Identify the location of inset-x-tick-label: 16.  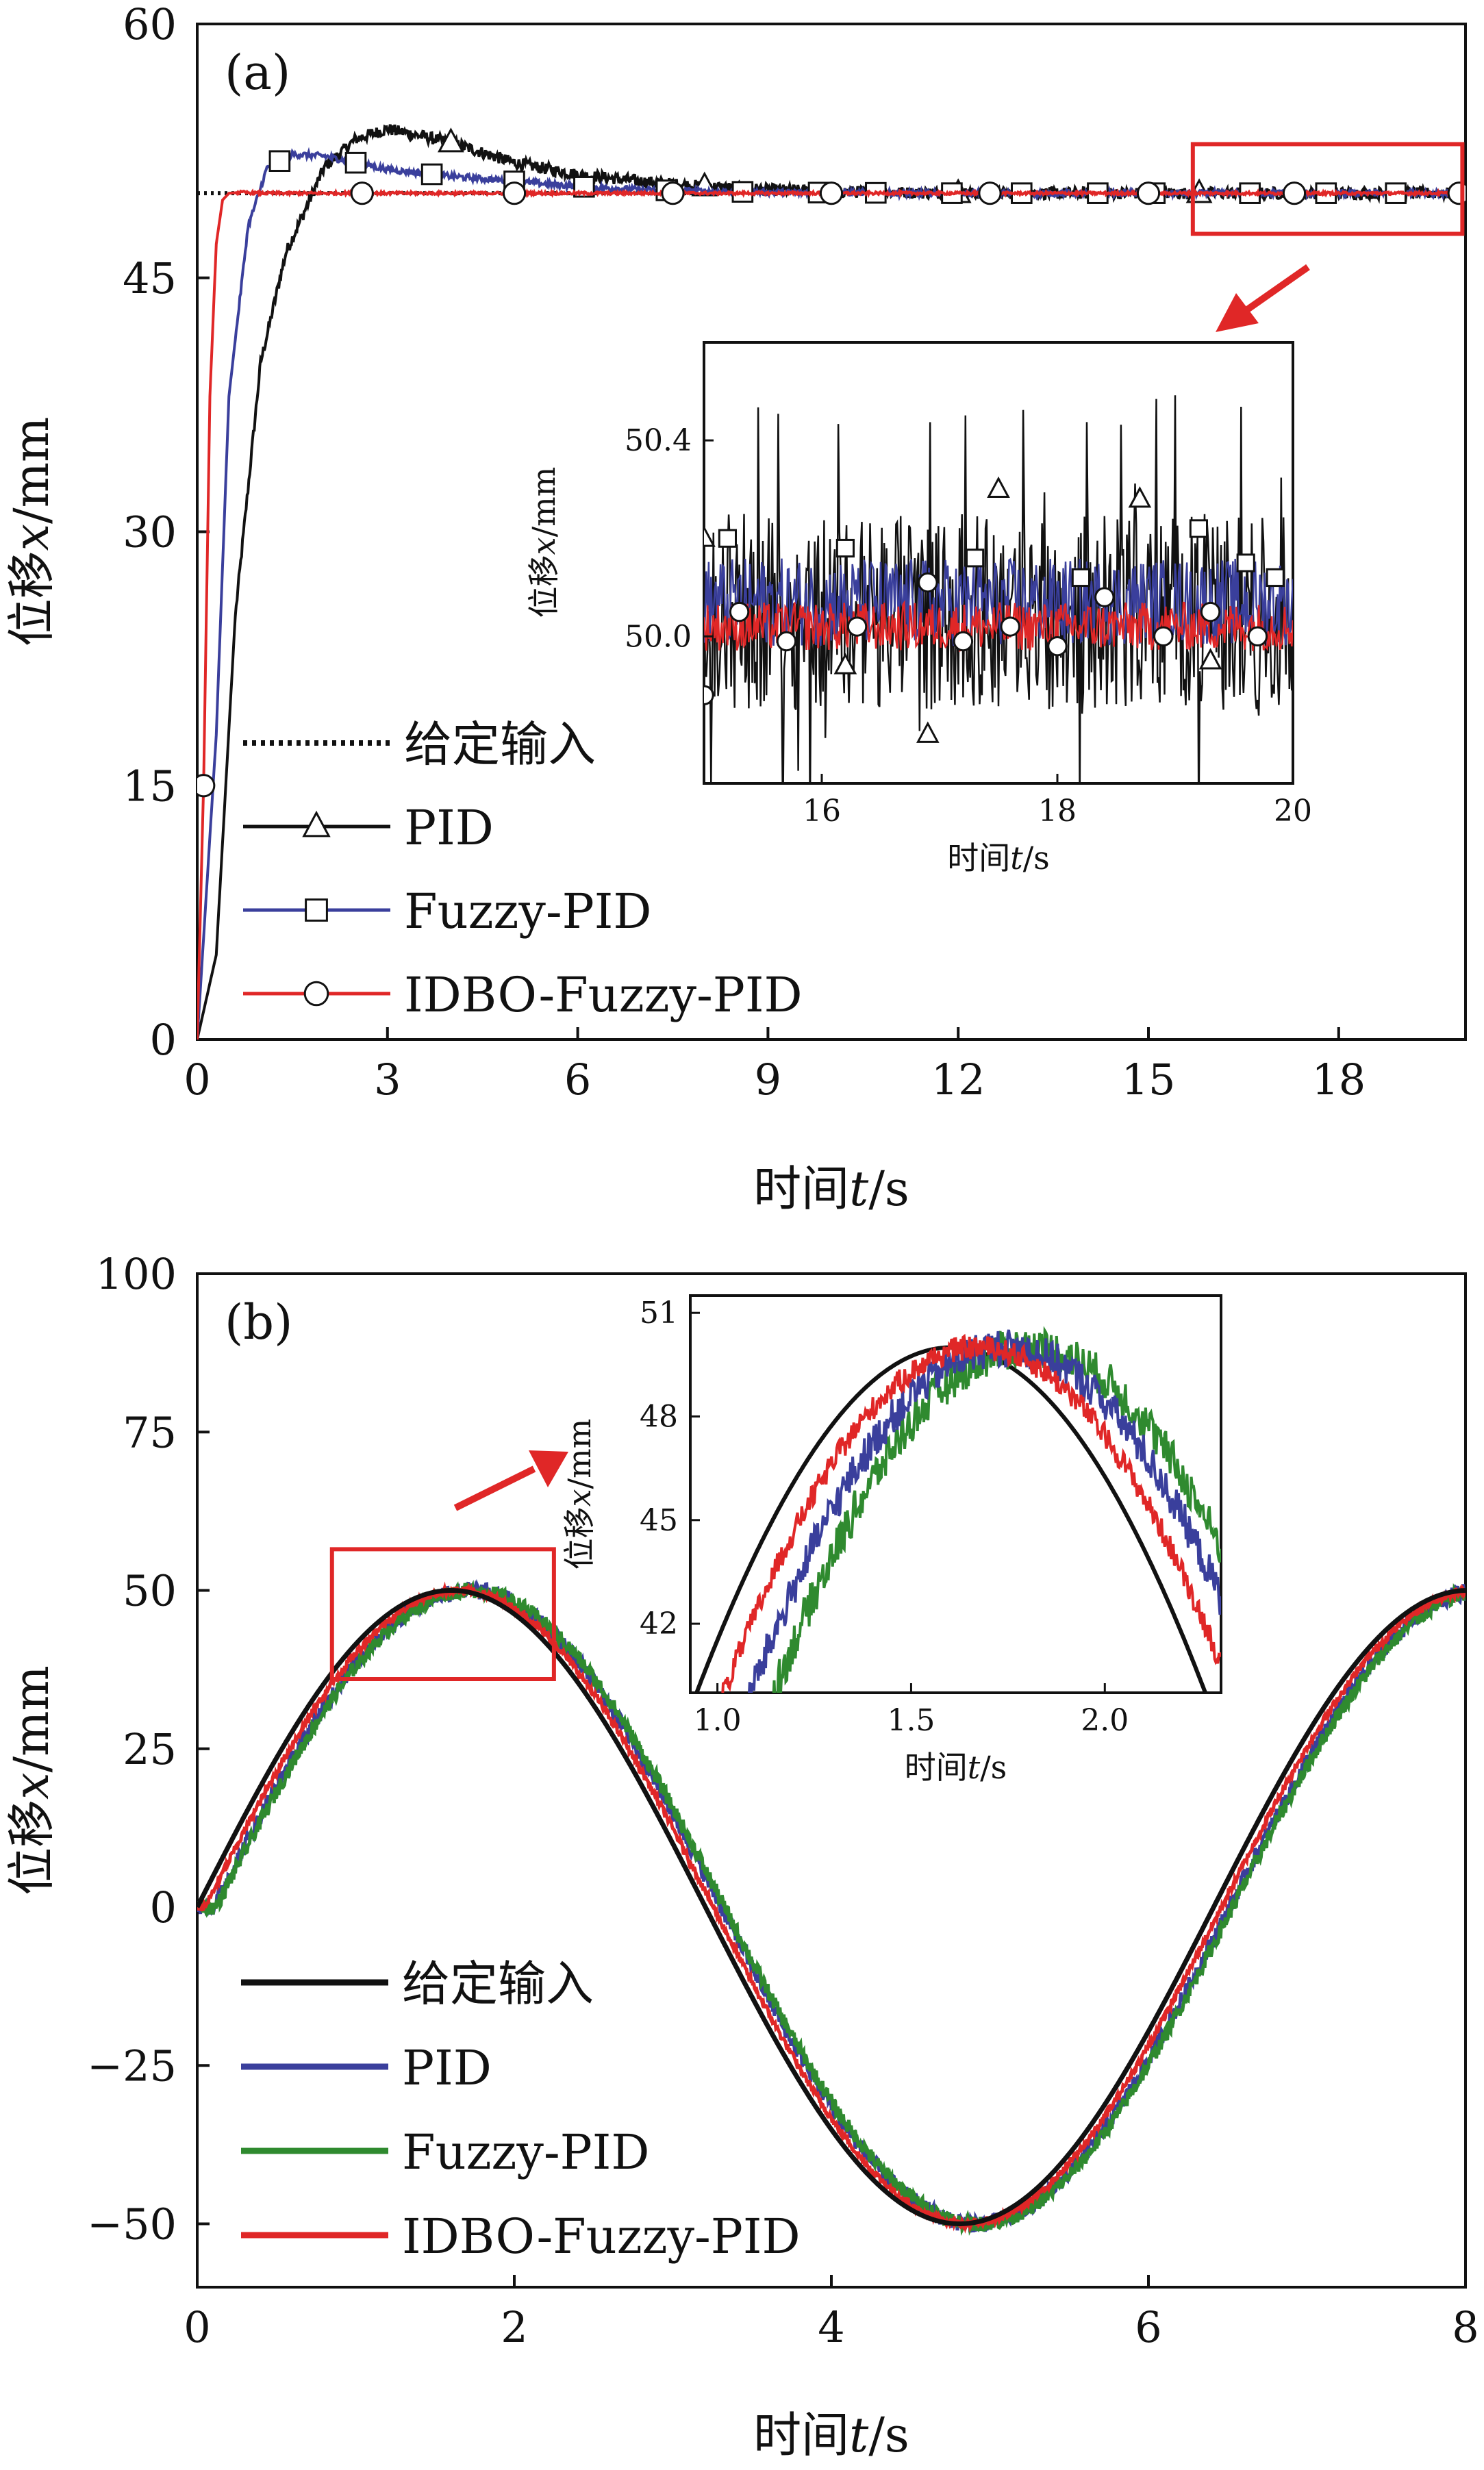
(822, 812).